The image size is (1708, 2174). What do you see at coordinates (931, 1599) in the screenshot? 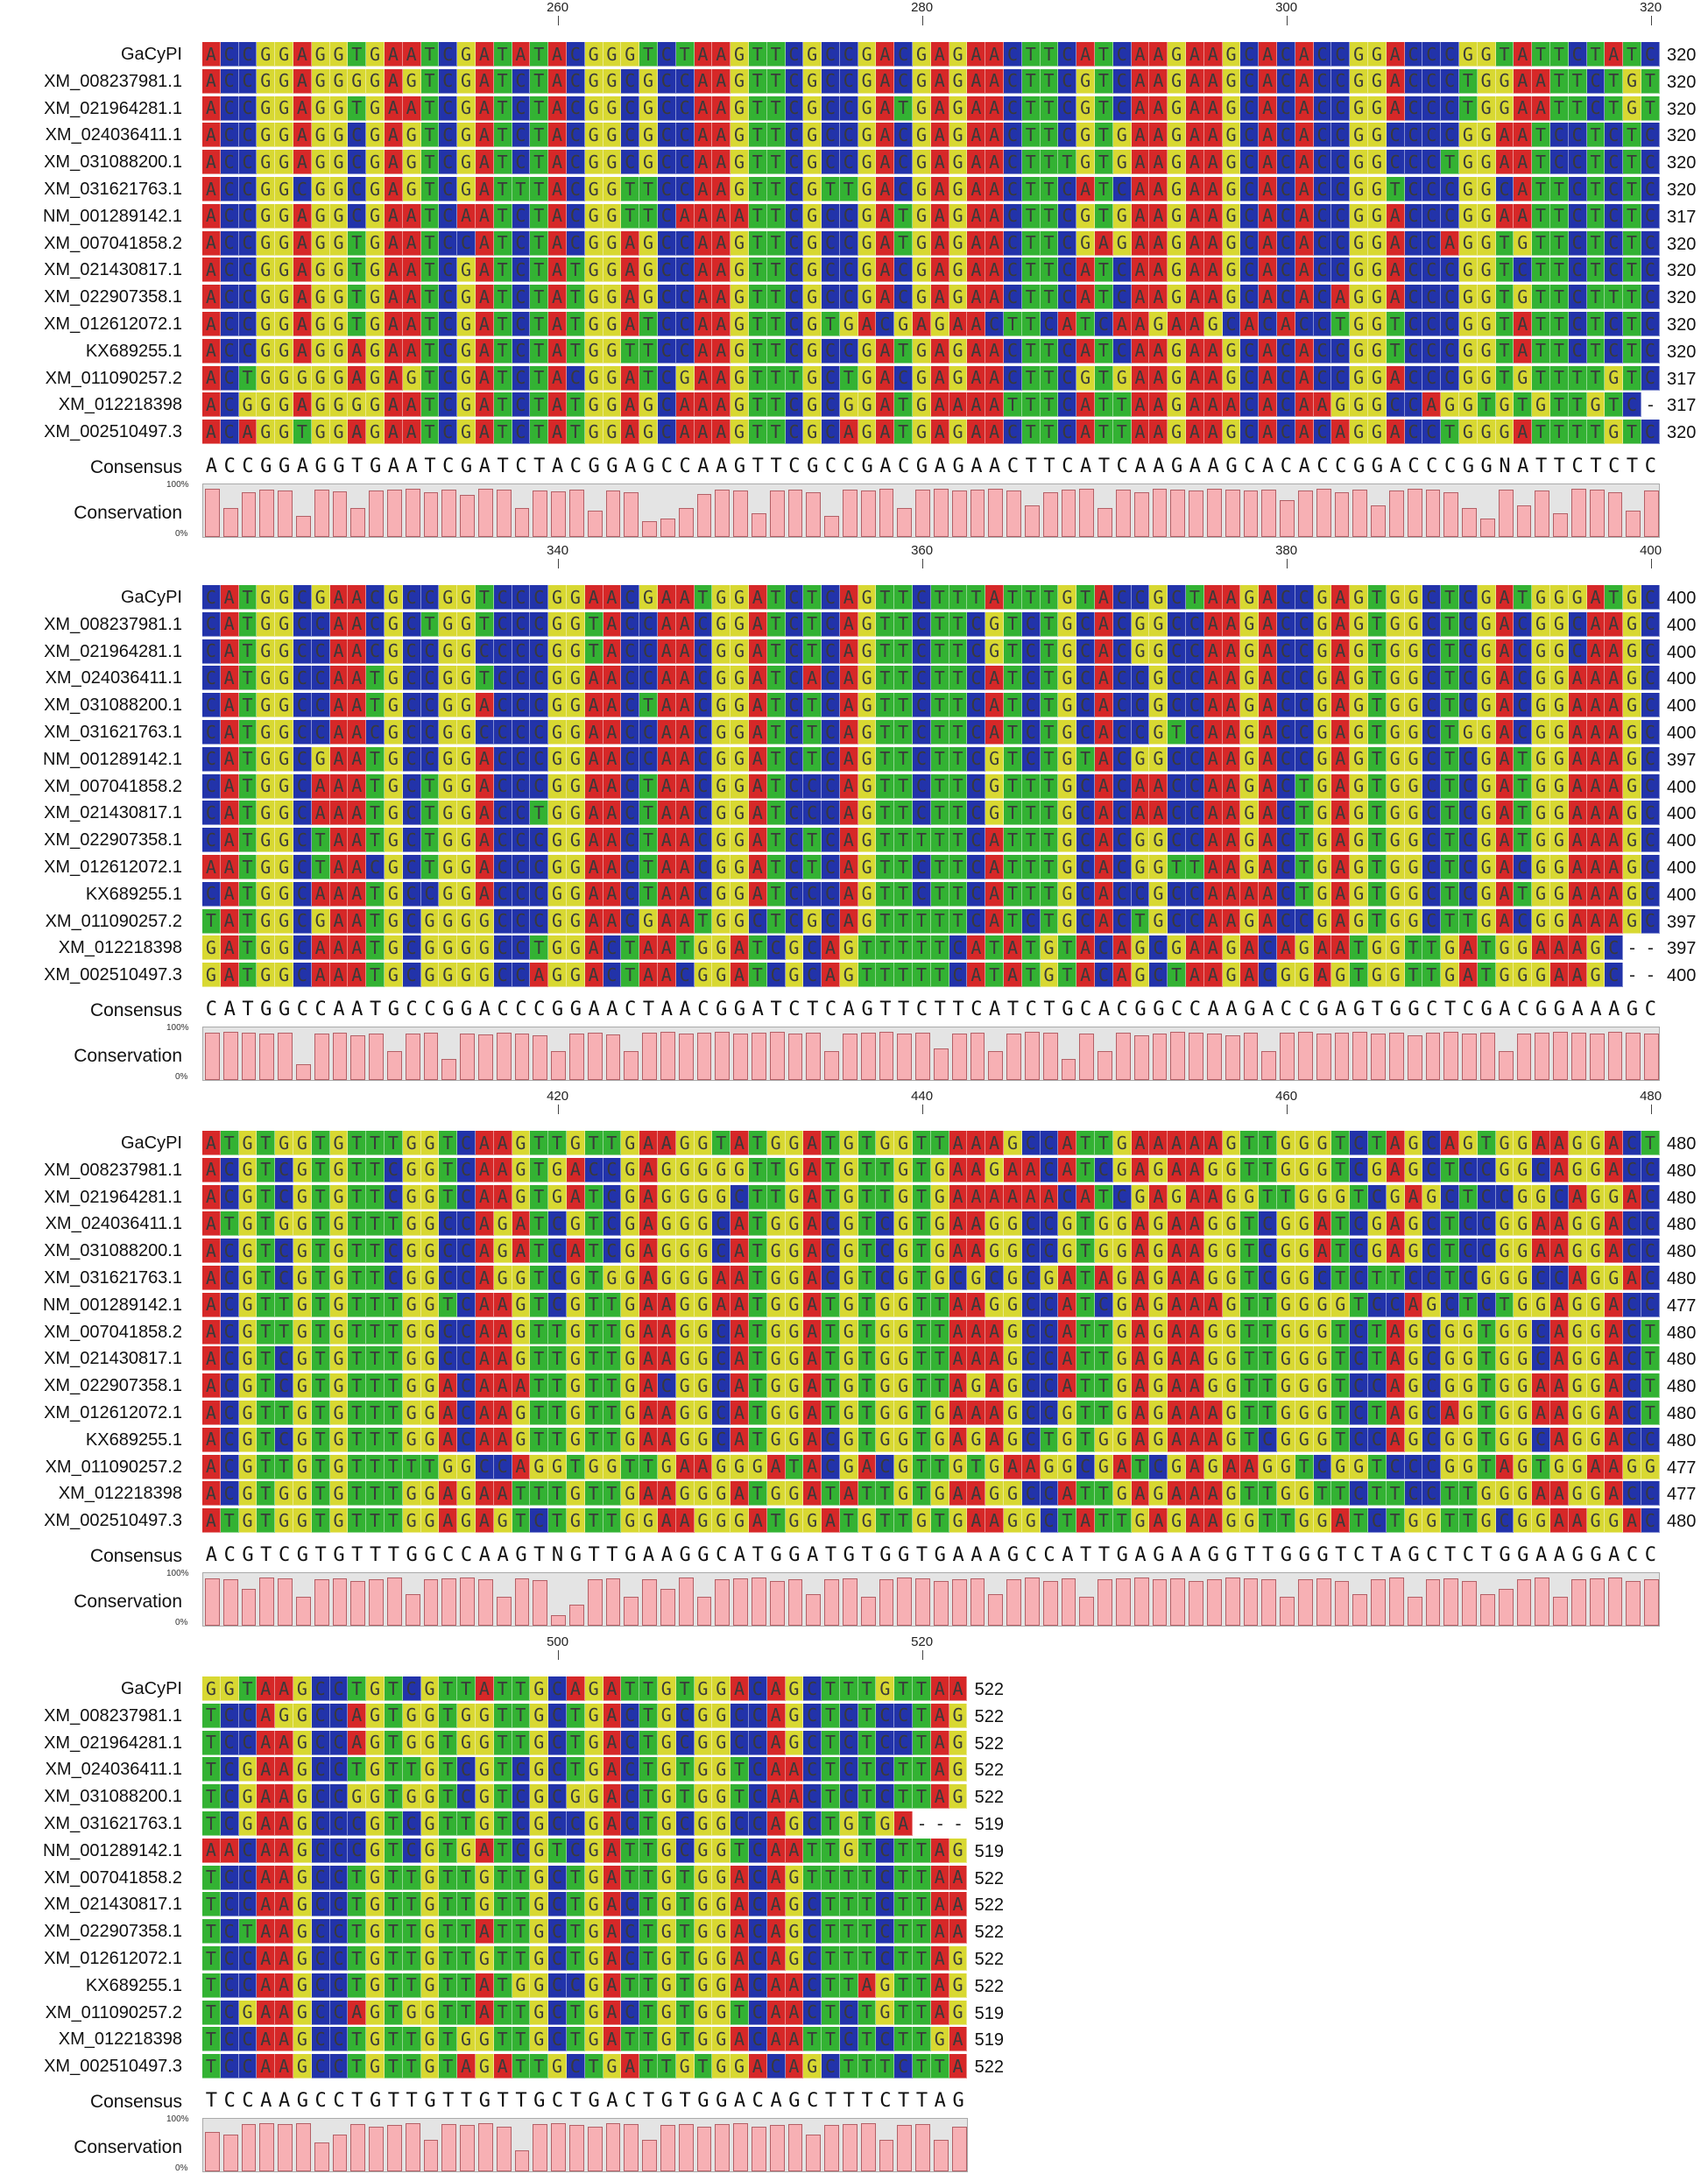
I see `conservation-chart` at bounding box center [931, 1599].